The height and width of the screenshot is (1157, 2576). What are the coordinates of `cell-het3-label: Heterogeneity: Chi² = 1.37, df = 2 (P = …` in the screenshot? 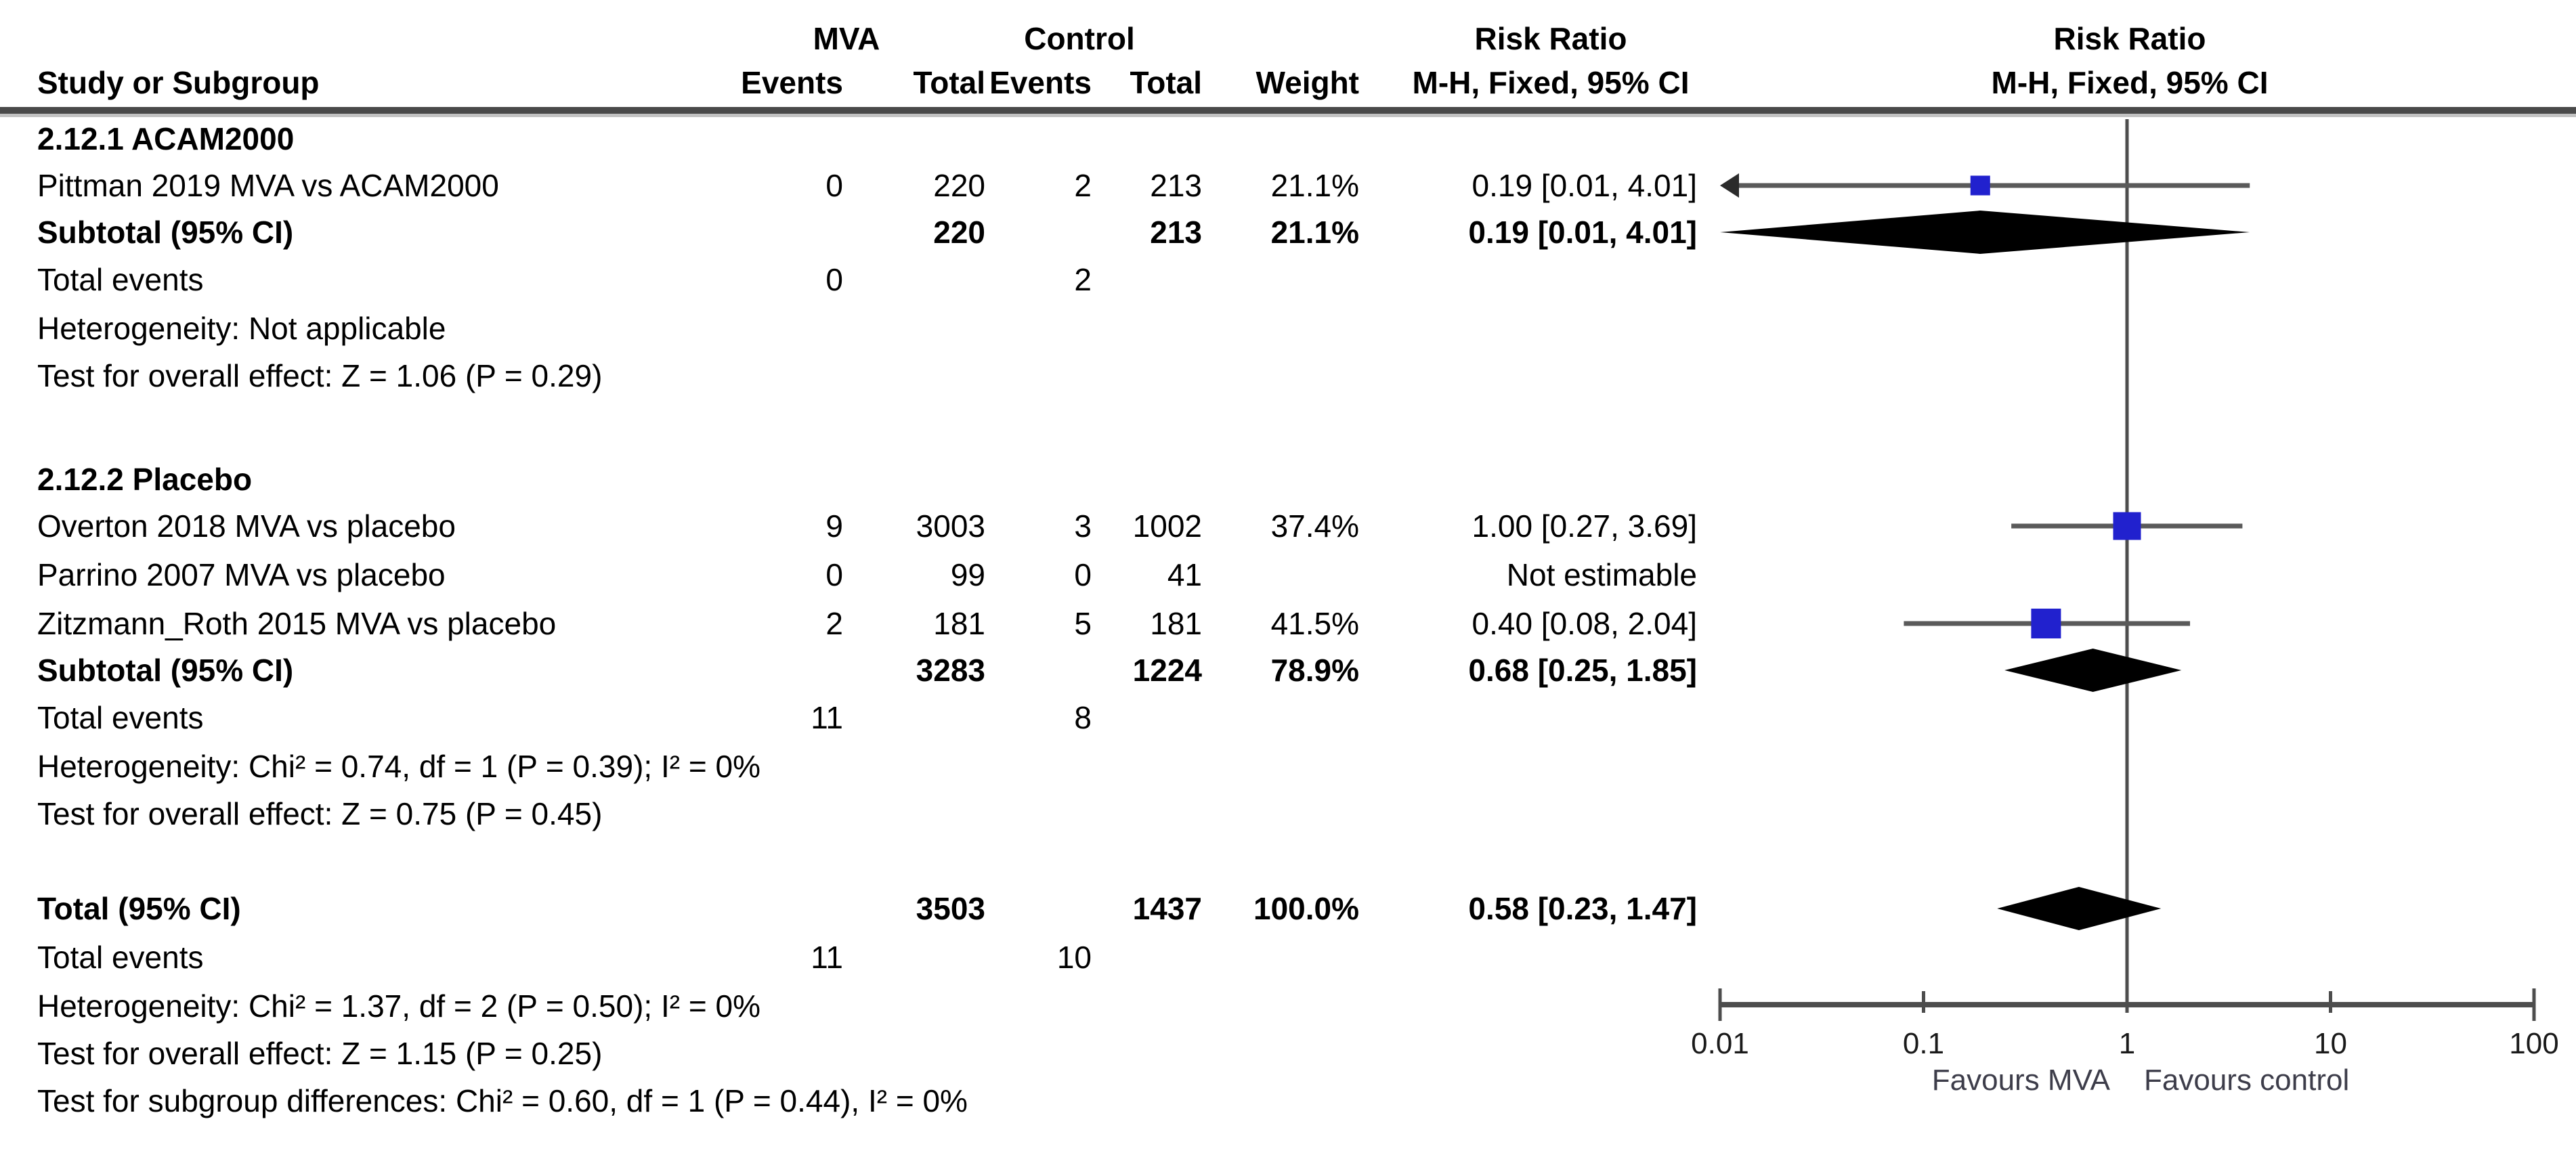 It's located at (398, 1006).